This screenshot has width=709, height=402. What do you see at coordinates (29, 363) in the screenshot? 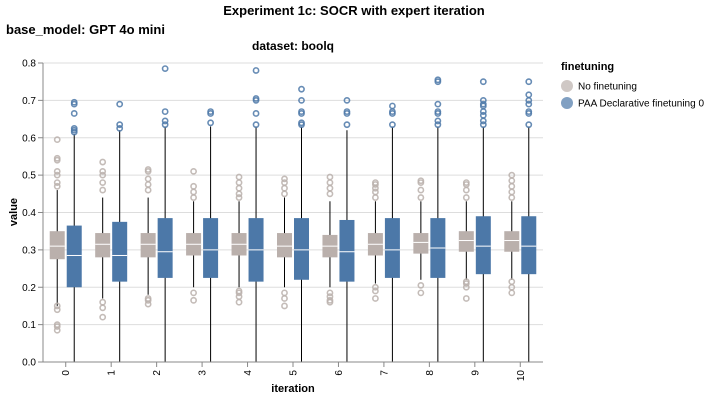
I see `y-tick-label: 0.0` at bounding box center [29, 363].